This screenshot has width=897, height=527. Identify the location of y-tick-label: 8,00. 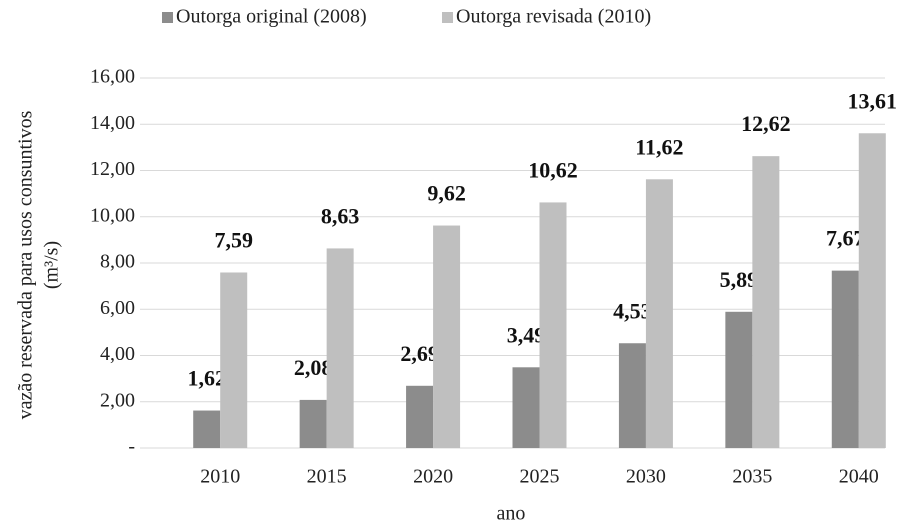
(117, 262).